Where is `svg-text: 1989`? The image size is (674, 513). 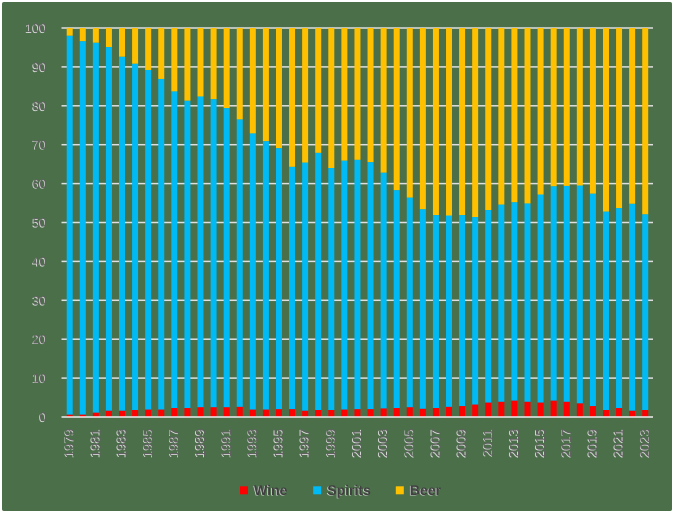 svg-text: 1989 is located at coordinates (199, 443).